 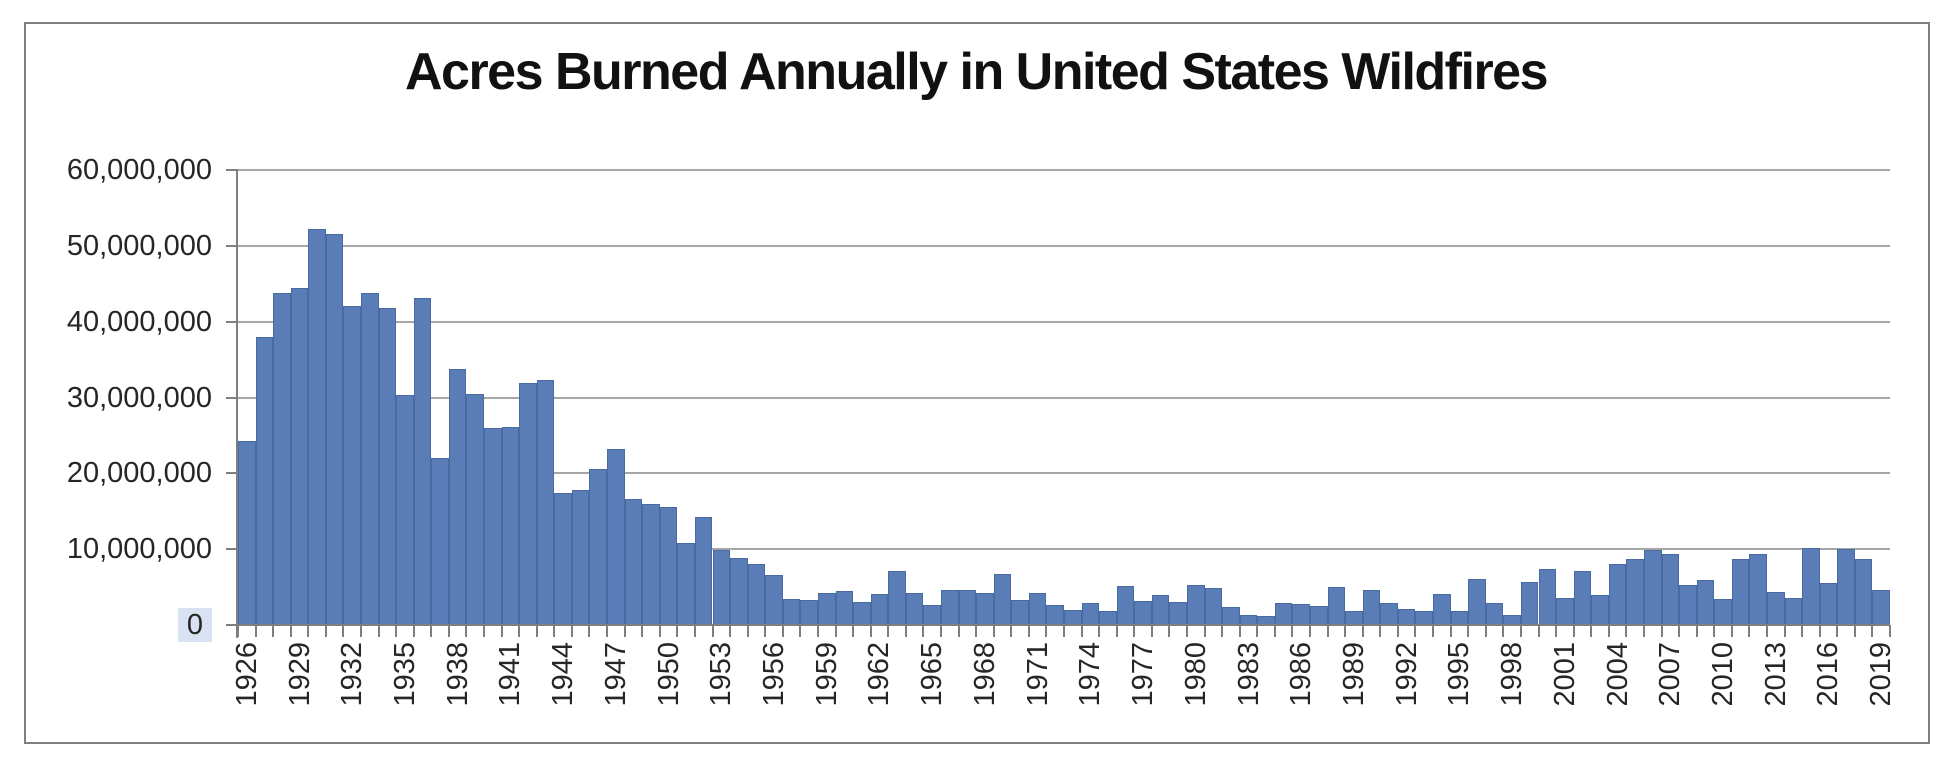 What do you see at coordinates (510, 674) in the screenshot?
I see `x-axis-label: 1941` at bounding box center [510, 674].